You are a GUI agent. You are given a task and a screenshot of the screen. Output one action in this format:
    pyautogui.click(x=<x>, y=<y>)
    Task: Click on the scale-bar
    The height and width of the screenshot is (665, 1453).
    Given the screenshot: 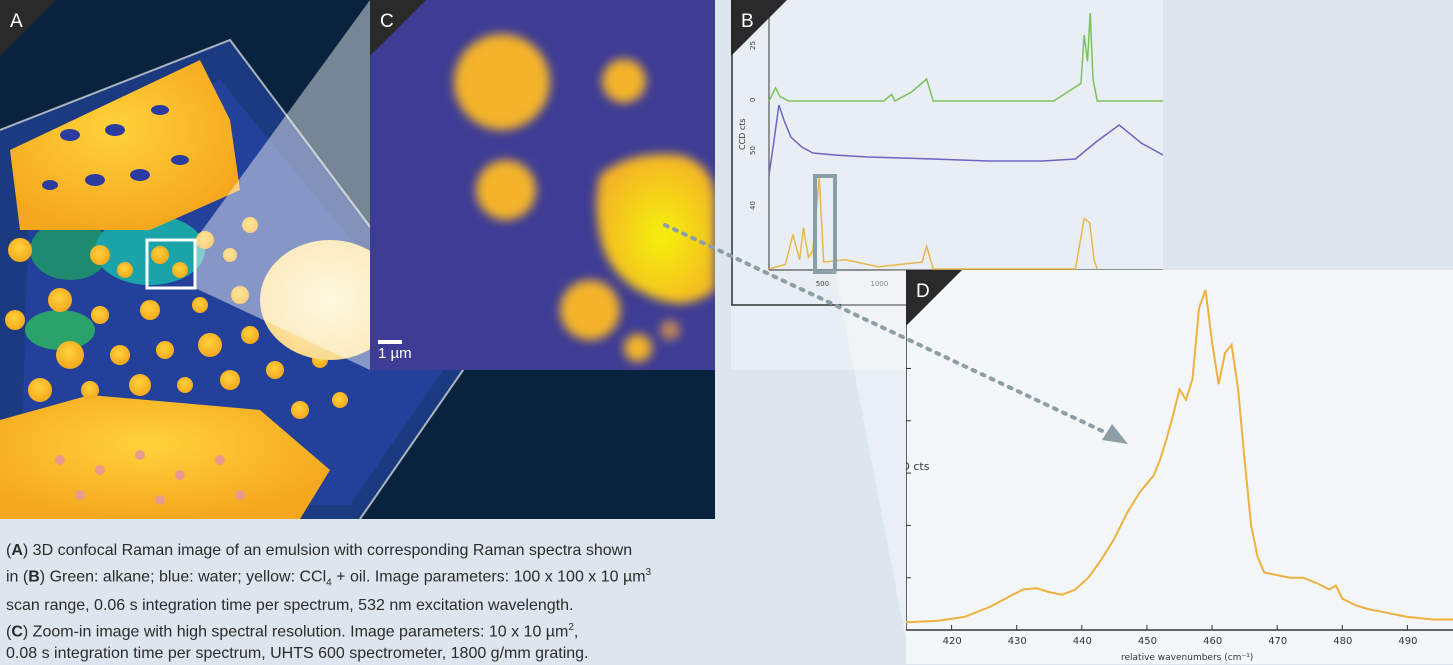 What is the action you would take?
    pyautogui.click(x=390, y=342)
    